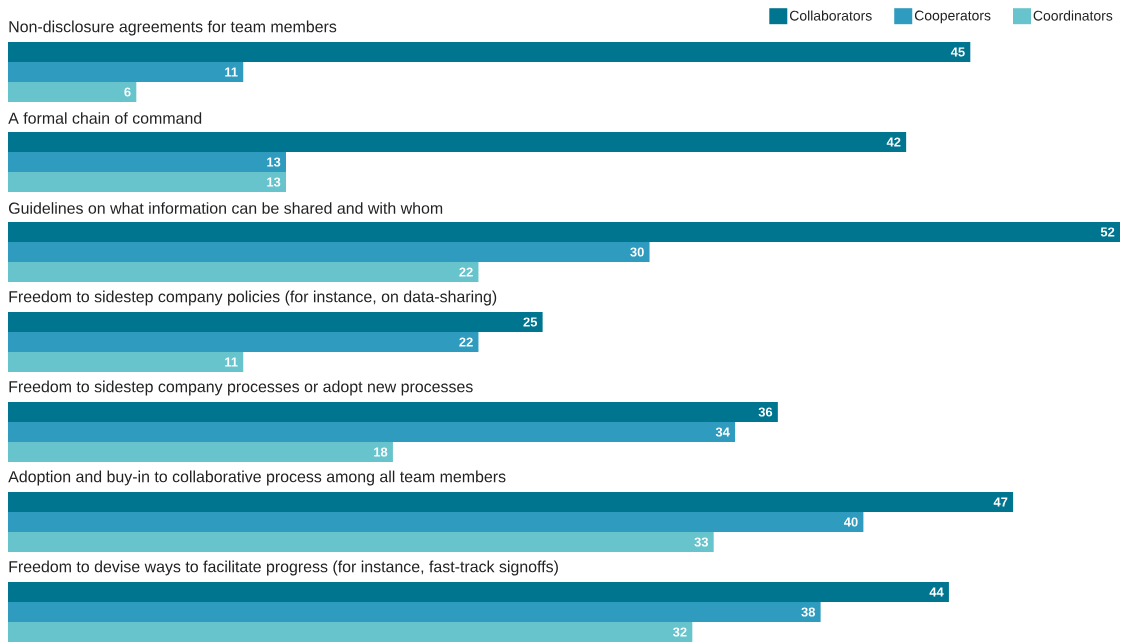 This screenshot has height=644, width=1133. I want to click on data-label: 30, so click(637, 252).